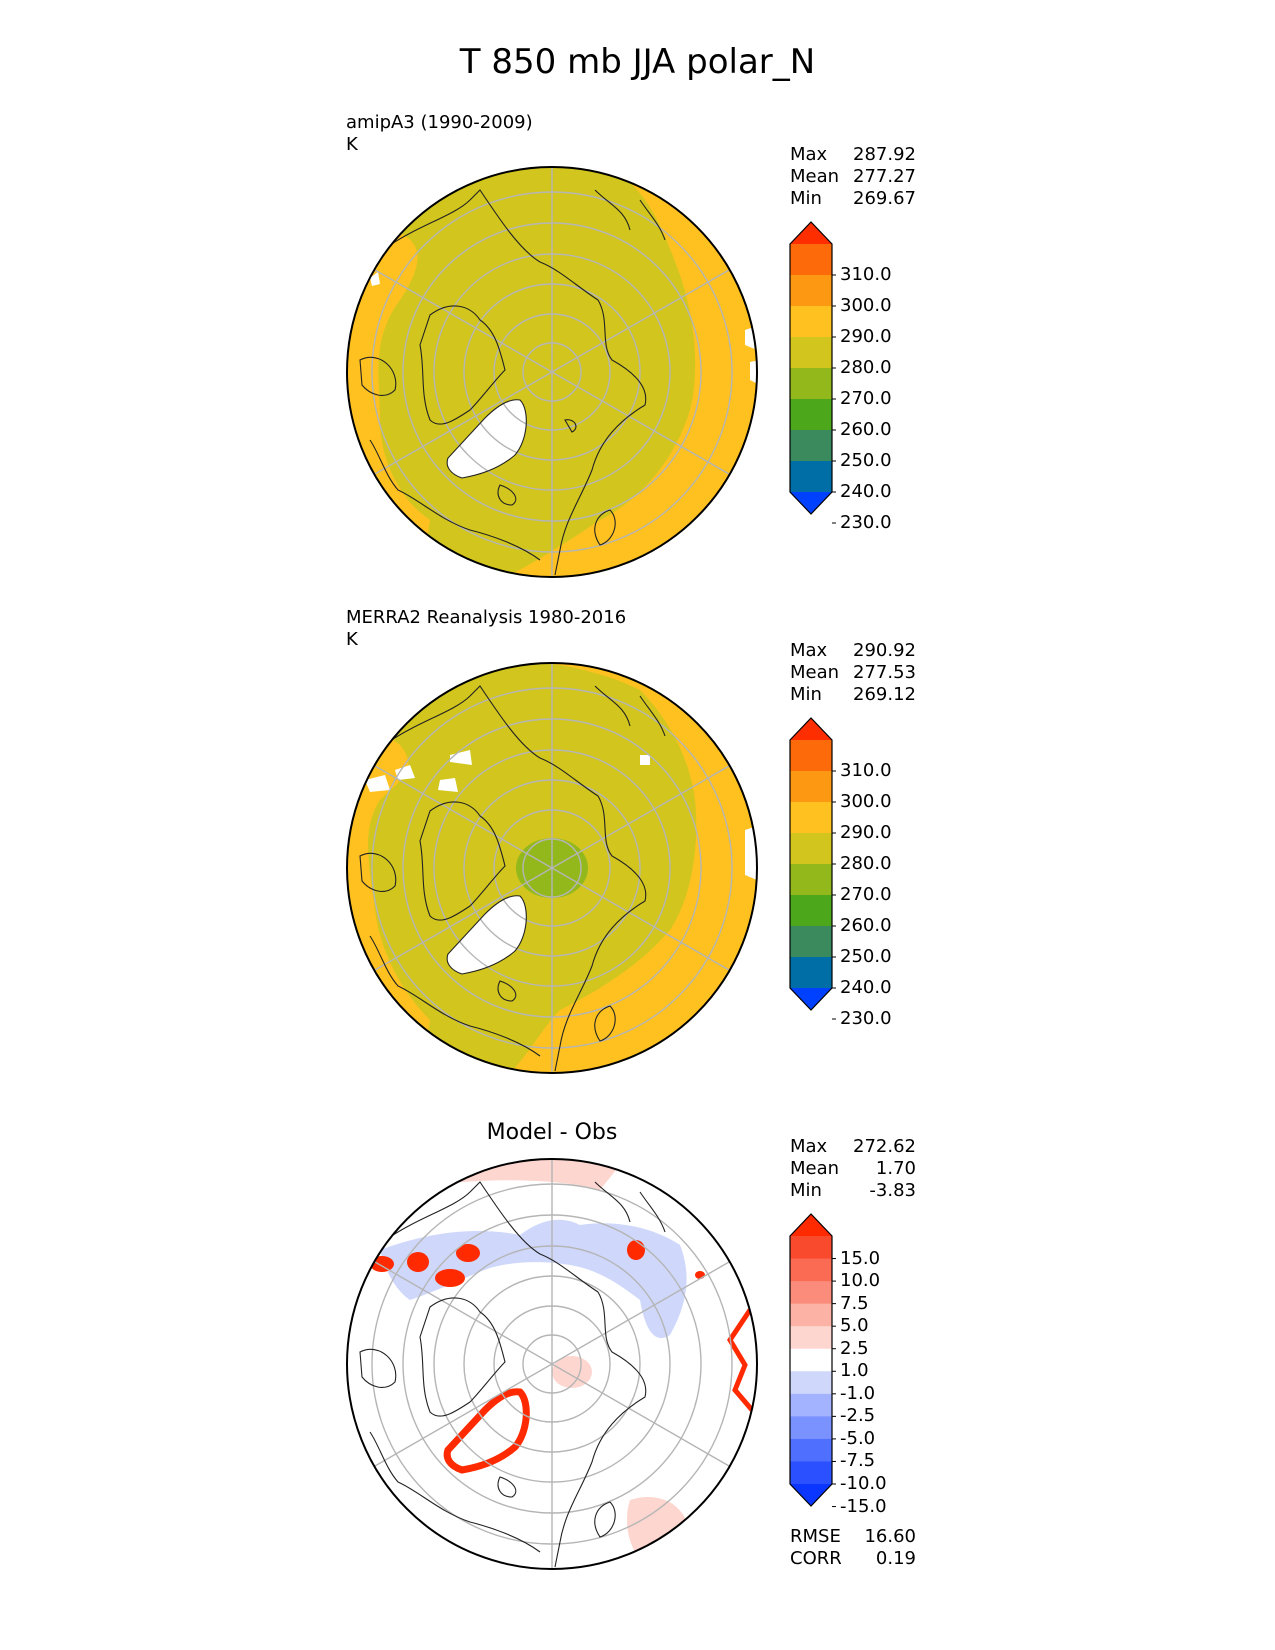  What do you see at coordinates (637, 62) in the screenshot?
I see `figure-title: T 850 mb JJA polar_N` at bounding box center [637, 62].